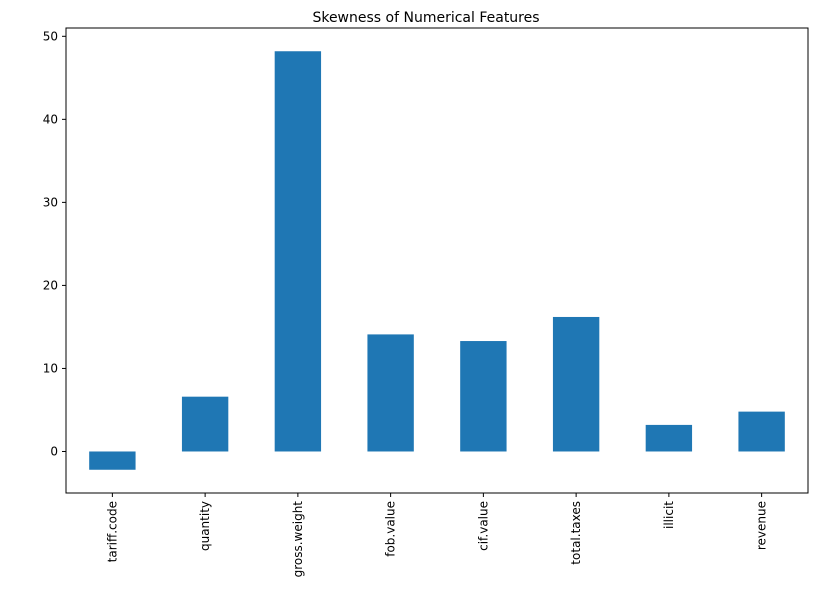 This screenshot has height=600, width=822. Describe the element at coordinates (669, 438) in the screenshot. I see `bar-illicit` at that location.